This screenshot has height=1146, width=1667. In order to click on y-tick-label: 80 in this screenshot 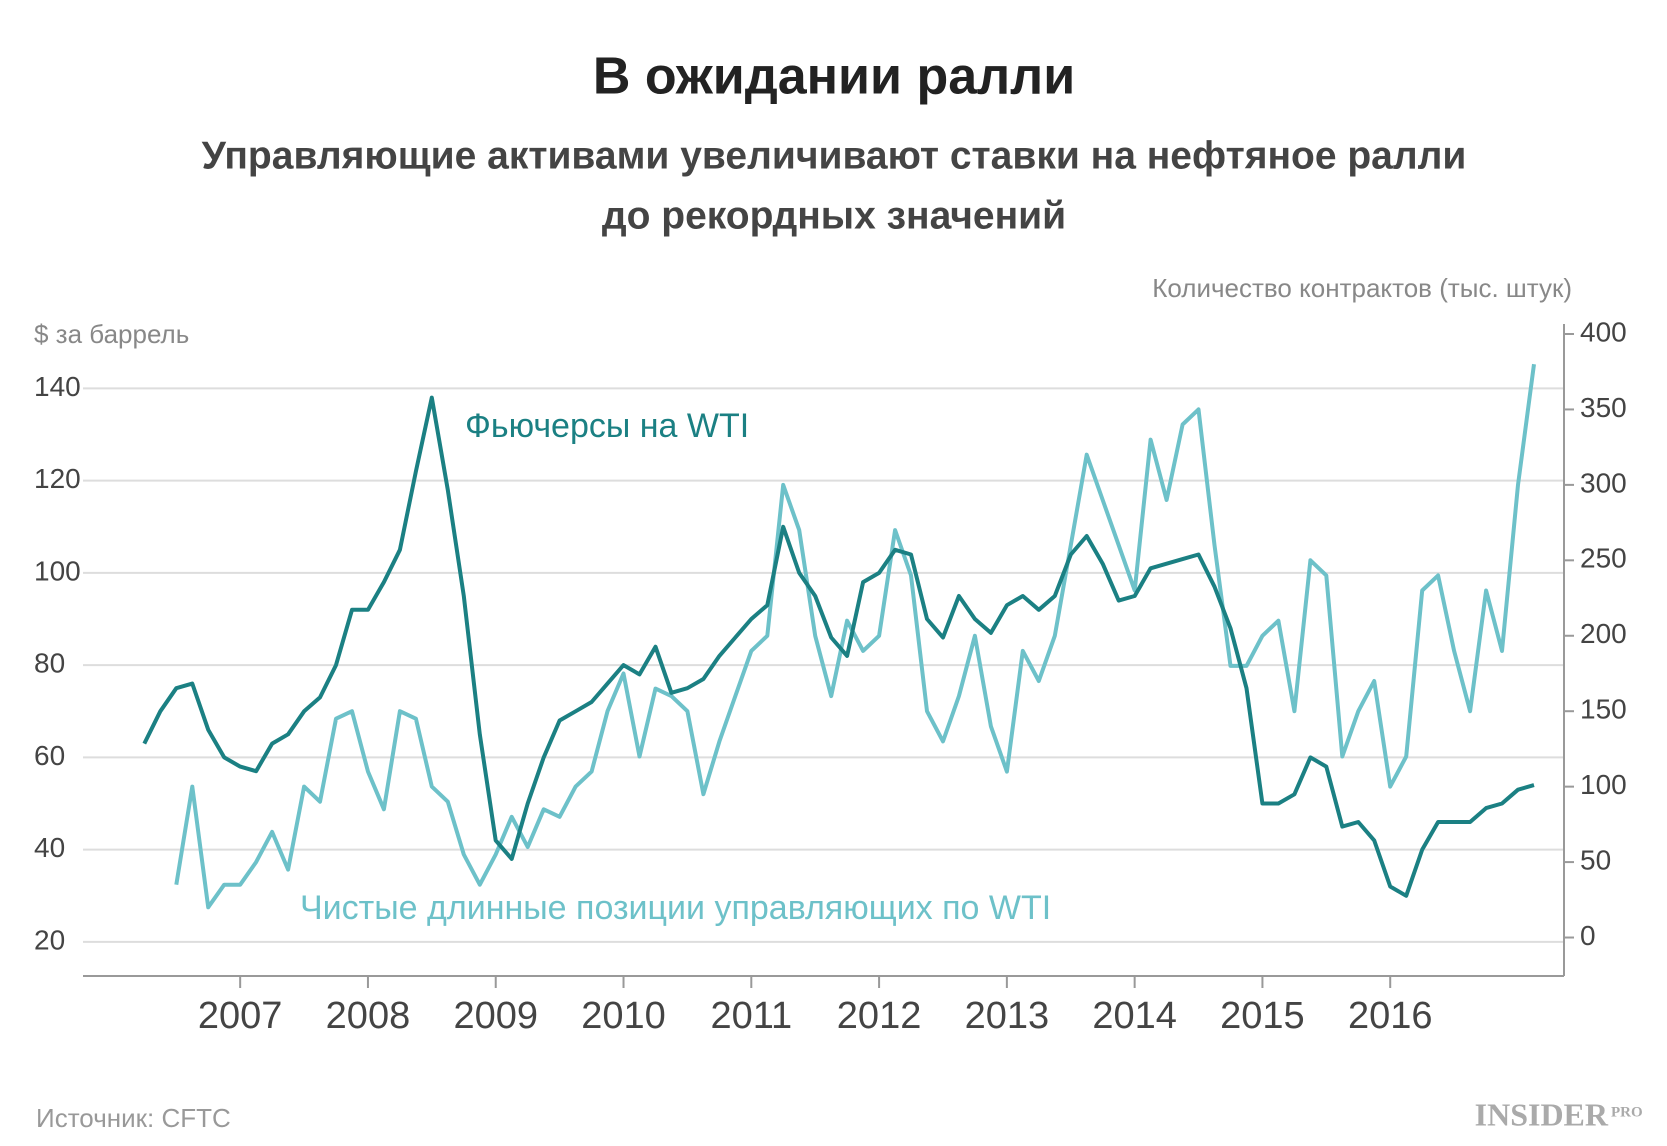, I will do `click(49, 663)`.